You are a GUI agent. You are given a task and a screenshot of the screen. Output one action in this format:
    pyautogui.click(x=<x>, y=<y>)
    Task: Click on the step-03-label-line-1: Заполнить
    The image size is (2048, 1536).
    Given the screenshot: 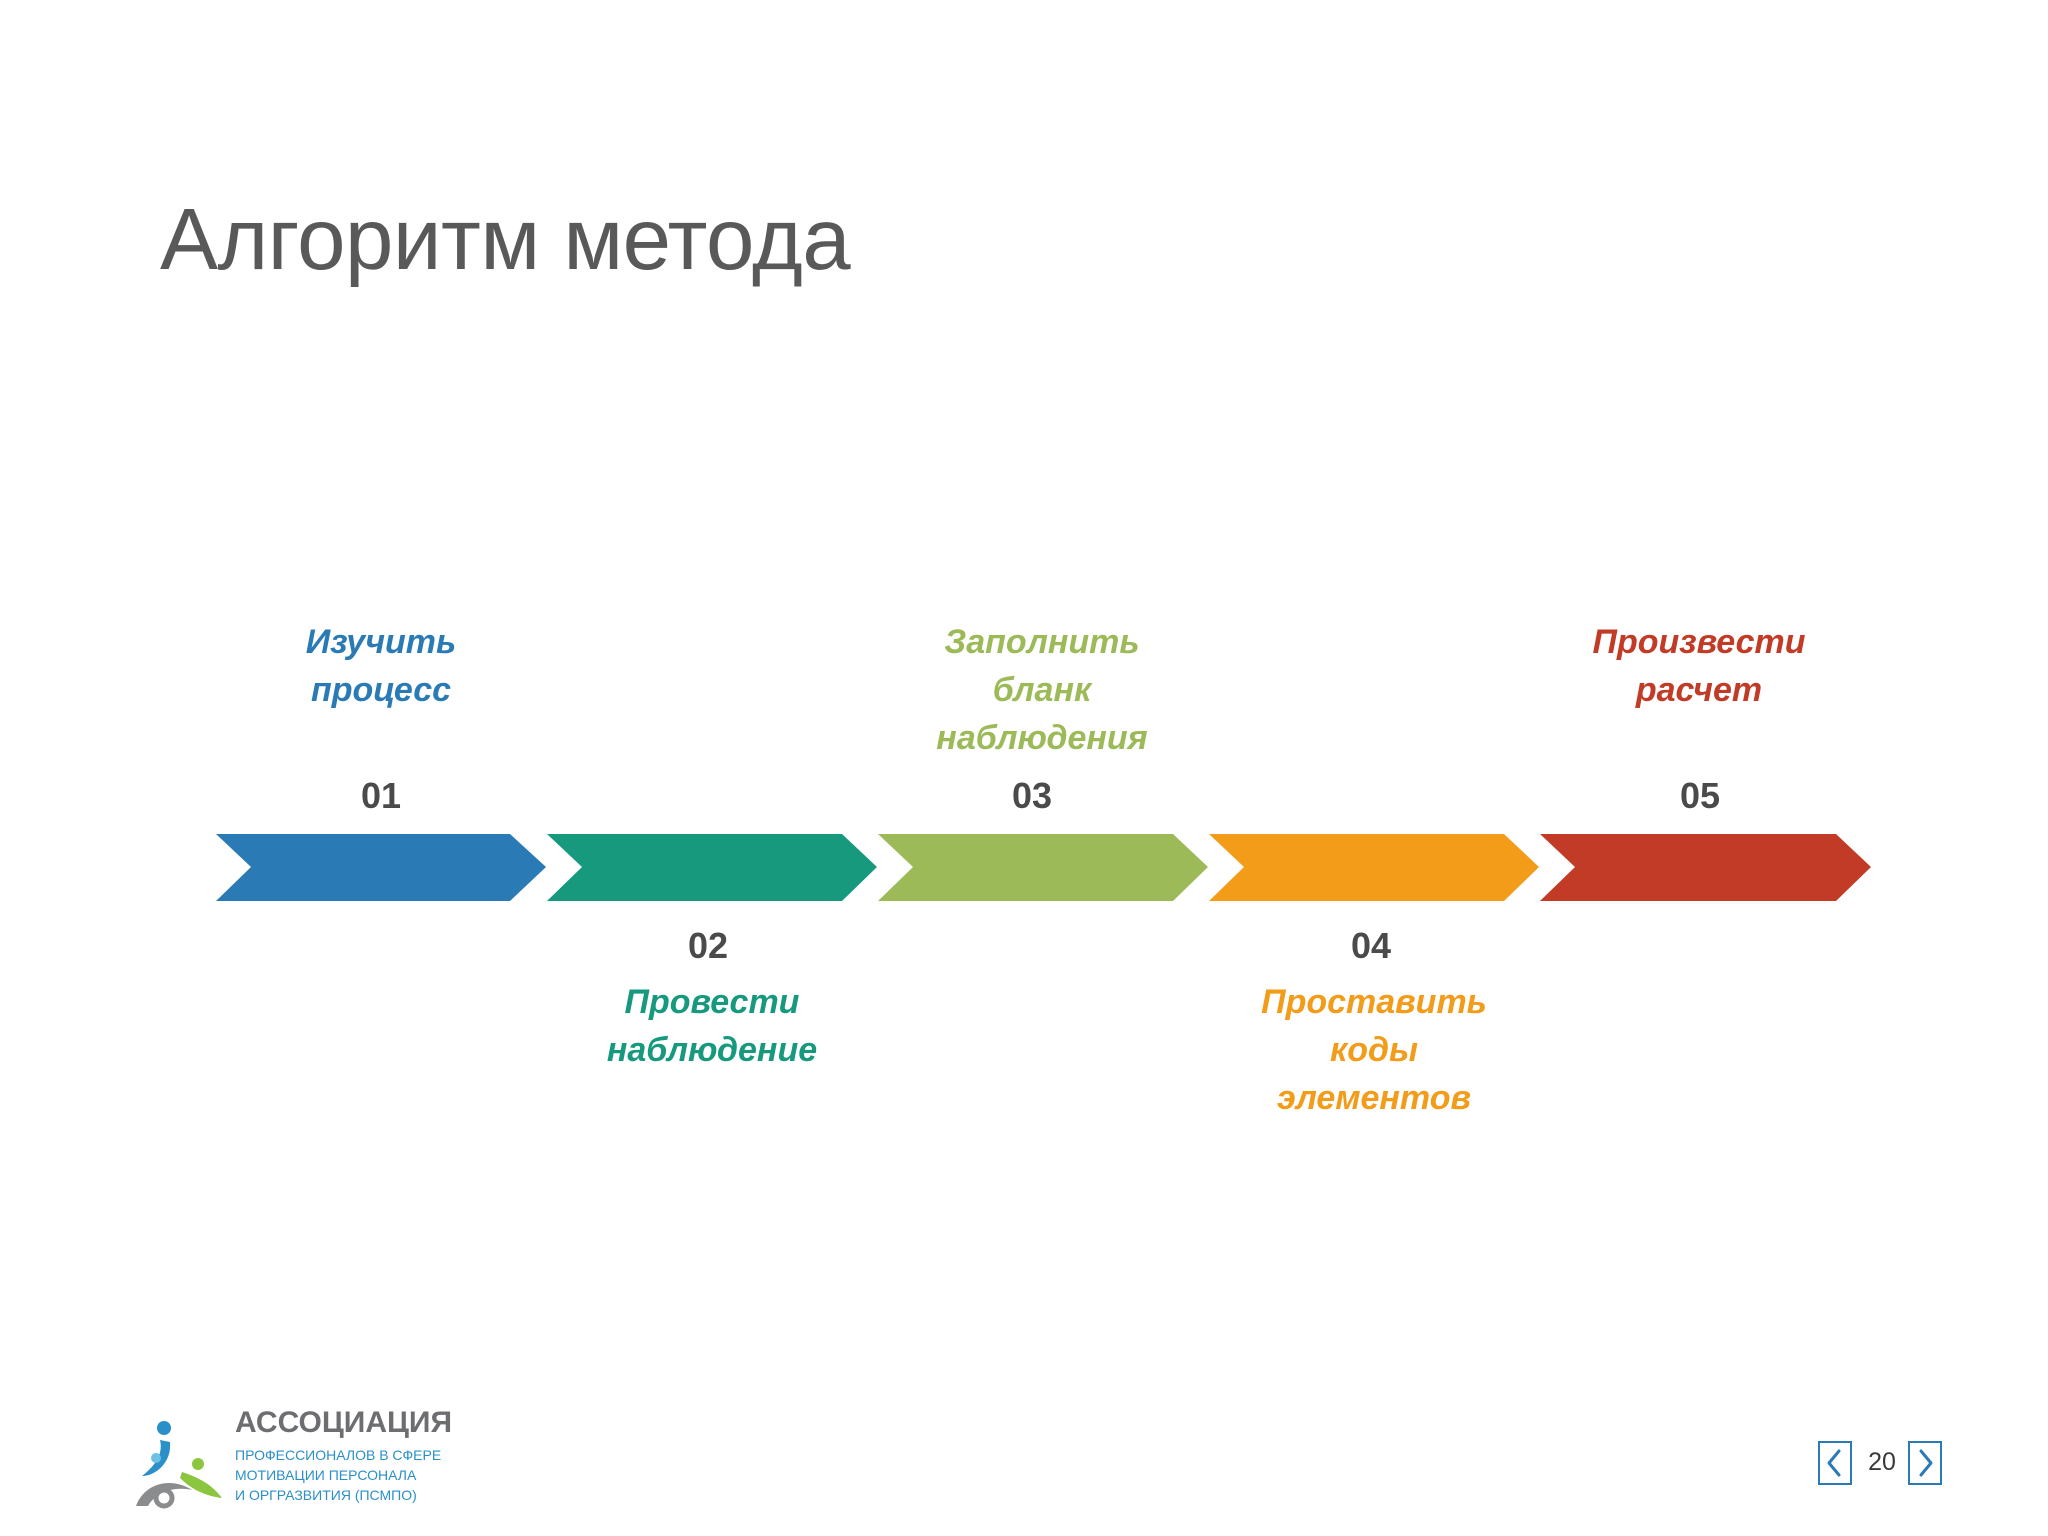 What is the action you would take?
    pyautogui.click(x=1042, y=642)
    